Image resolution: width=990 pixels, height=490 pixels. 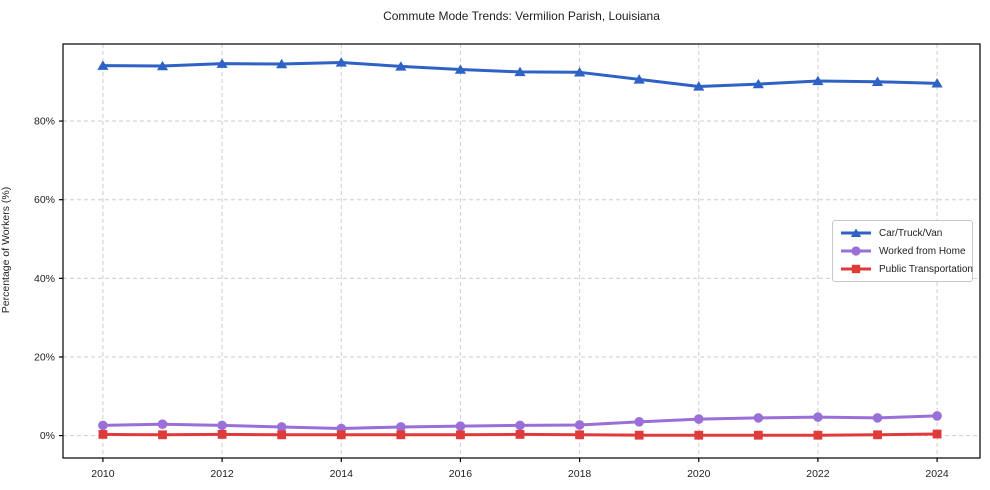 What do you see at coordinates (699, 474) in the screenshot?
I see `x-tick-label: 2020` at bounding box center [699, 474].